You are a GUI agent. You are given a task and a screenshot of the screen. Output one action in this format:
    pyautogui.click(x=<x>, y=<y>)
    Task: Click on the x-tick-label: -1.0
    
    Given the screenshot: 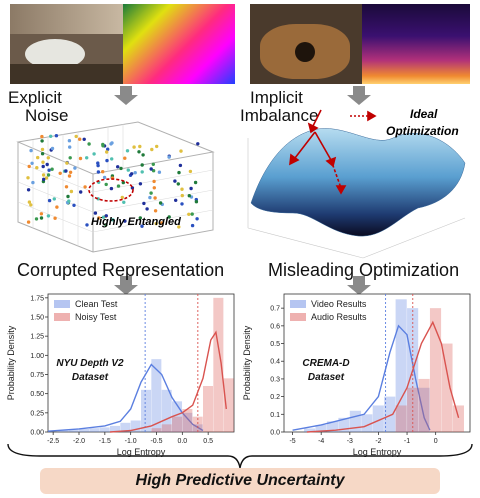 What is the action you would take?
    pyautogui.click(x=131, y=441)
    